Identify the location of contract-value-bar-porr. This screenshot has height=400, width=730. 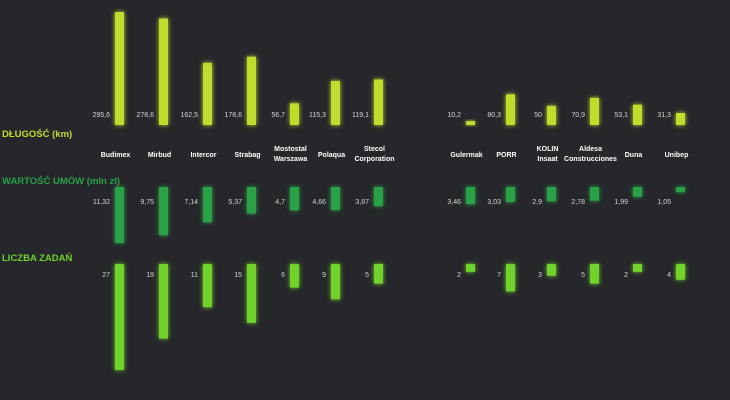
(510, 194).